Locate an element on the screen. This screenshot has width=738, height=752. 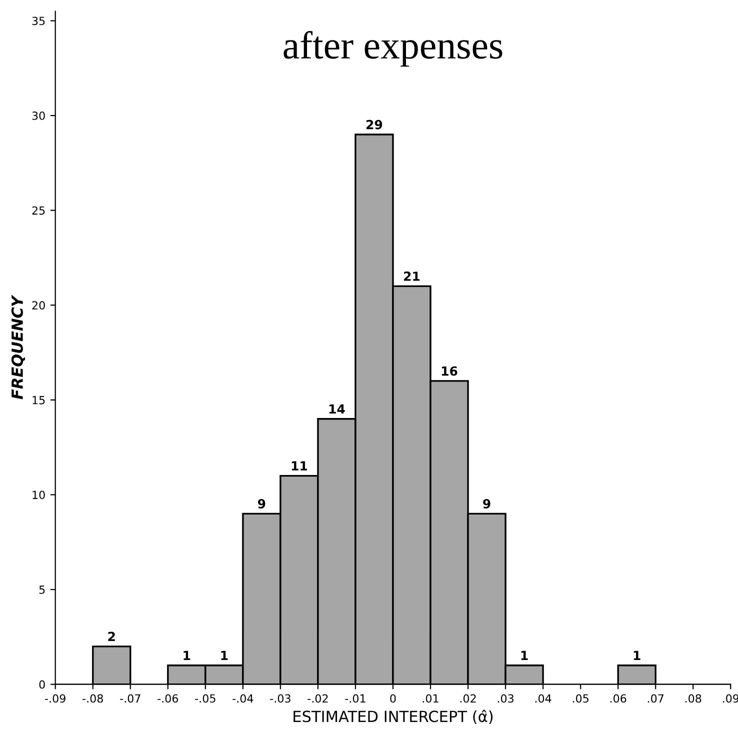
x-tick-label: -.08 is located at coordinates (92, 698).